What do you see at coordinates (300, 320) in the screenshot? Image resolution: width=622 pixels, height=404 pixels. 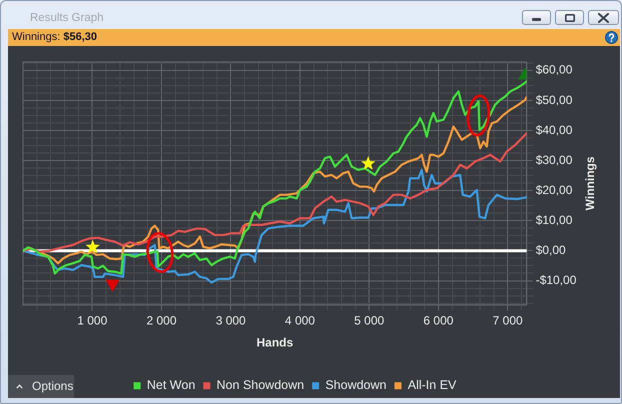 I see `x-tick-label: 4 000` at bounding box center [300, 320].